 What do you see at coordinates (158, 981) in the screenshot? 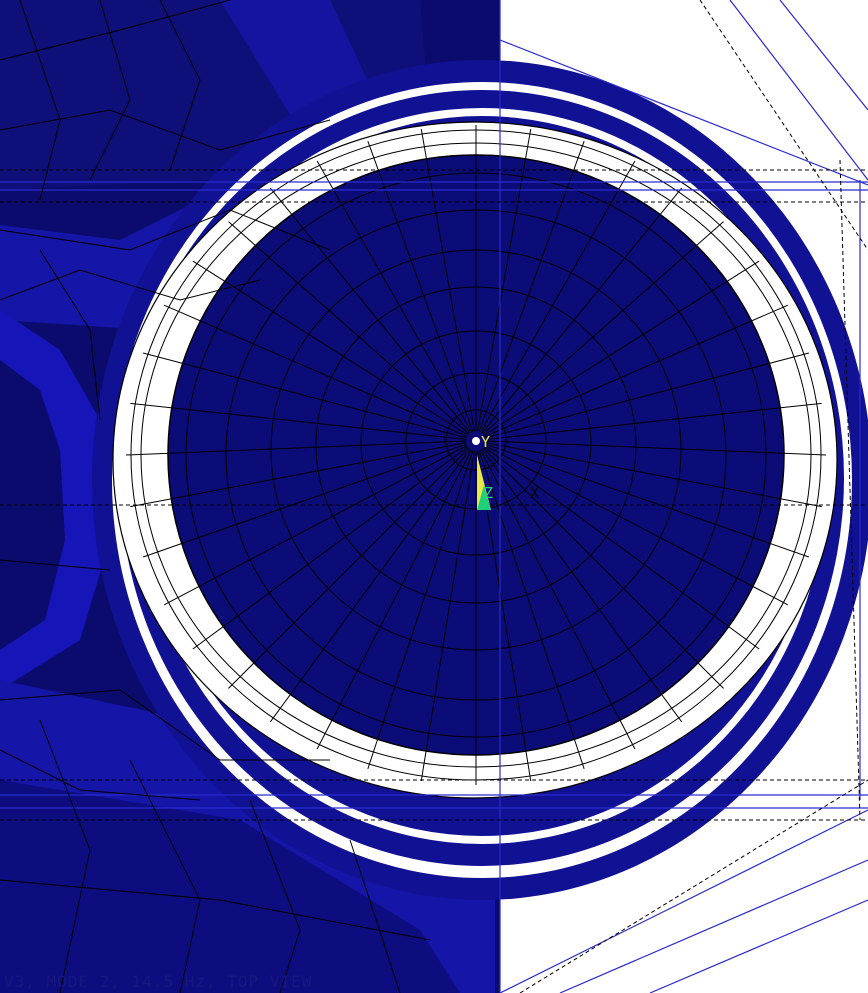
I see `view-caption: V3, MODE 2, 14.5 Hz, TOP VIEW` at bounding box center [158, 981].